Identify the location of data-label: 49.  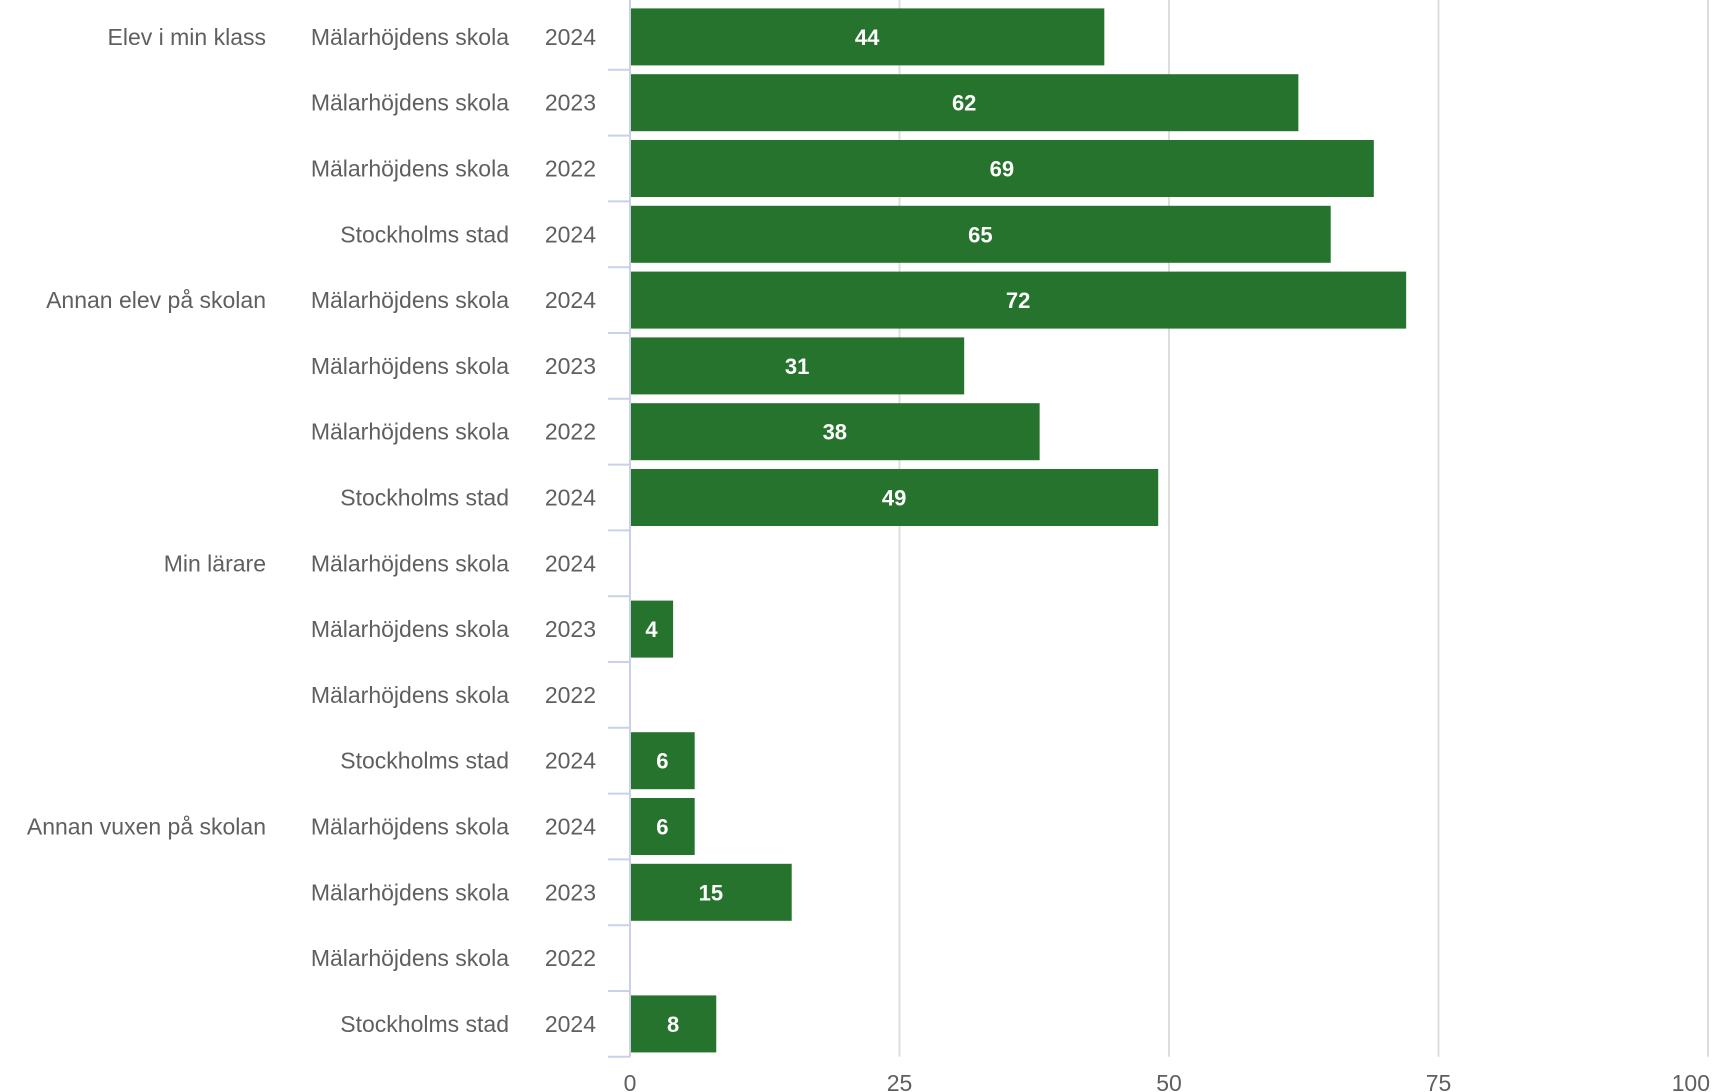
(894, 498).